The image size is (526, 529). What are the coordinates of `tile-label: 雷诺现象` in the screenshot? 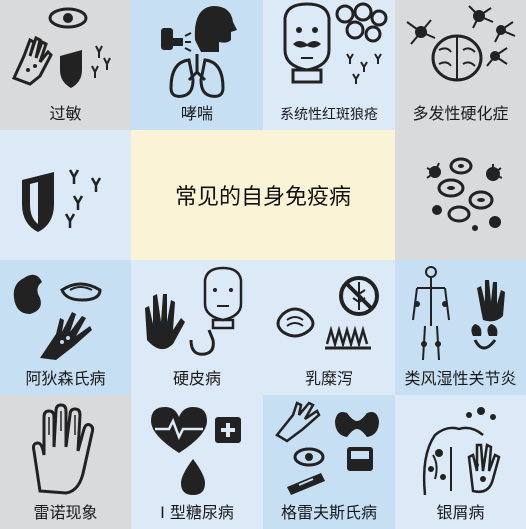 It's located at (65, 512).